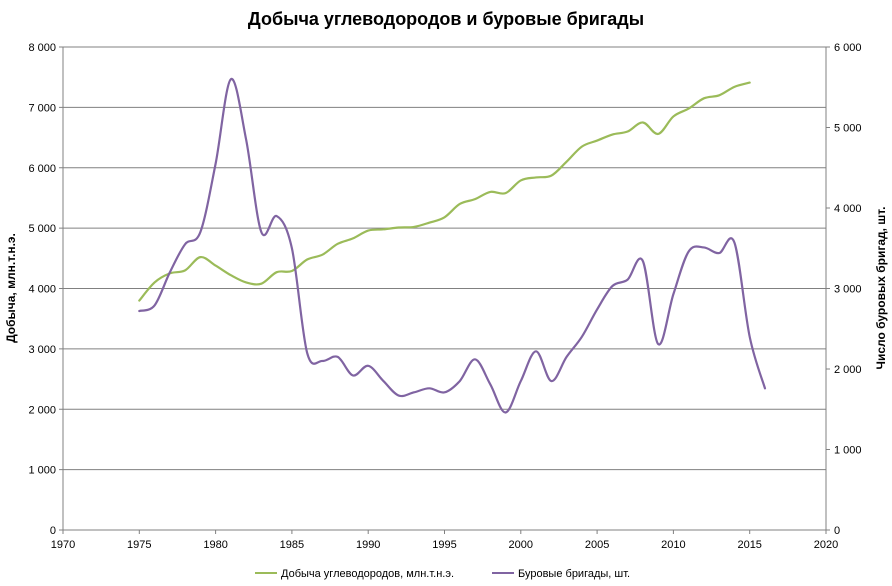  Describe the element at coordinates (444, 545) in the screenshot. I see `x-tick-label: 1995` at that location.